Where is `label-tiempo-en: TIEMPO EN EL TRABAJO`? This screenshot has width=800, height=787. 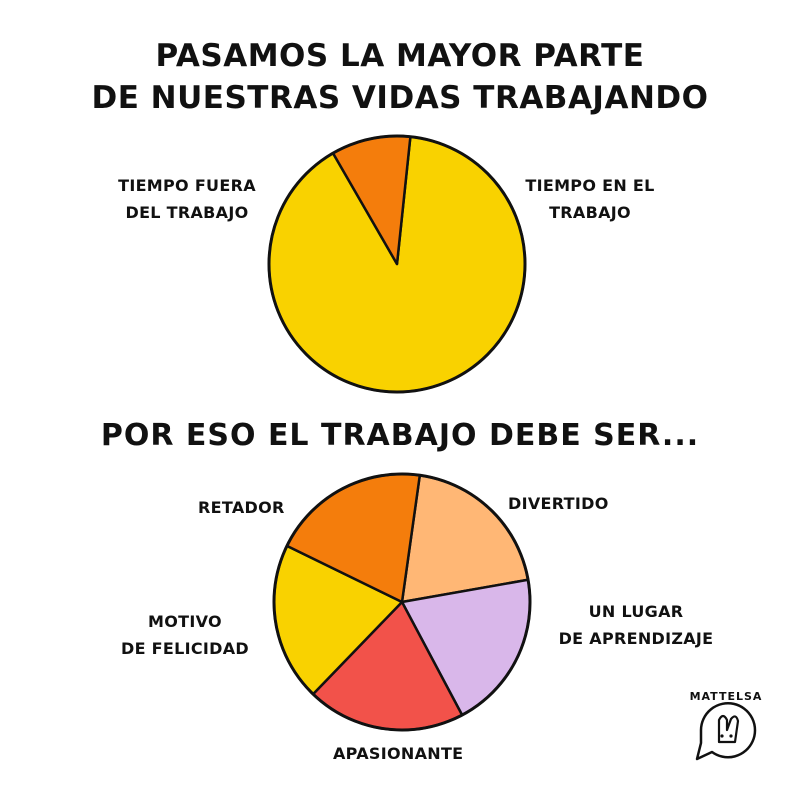
label-tiempo-en: TIEMPO EN EL TRABAJO is located at coordinates (590, 199).